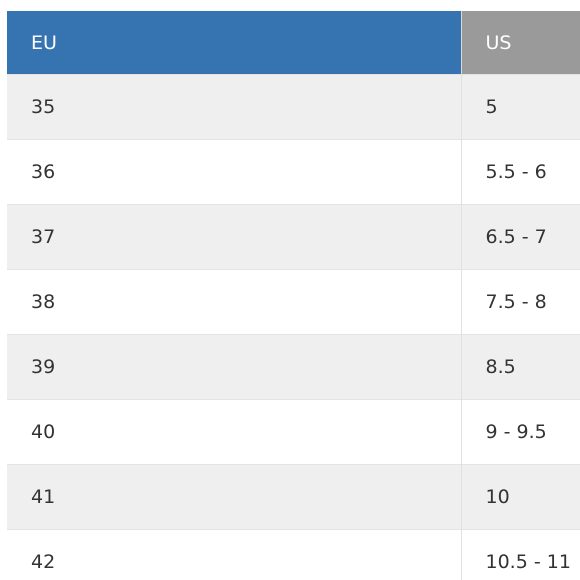  I want to click on cell-eu: 39, so click(234, 367).